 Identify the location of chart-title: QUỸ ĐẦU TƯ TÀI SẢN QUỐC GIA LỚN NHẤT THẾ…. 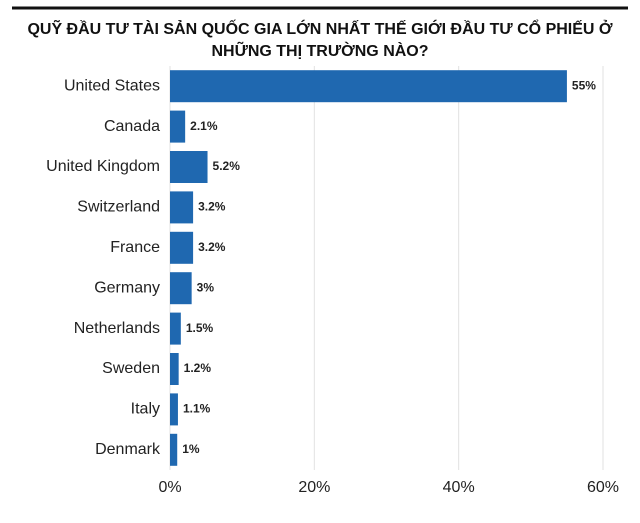
(319, 28).